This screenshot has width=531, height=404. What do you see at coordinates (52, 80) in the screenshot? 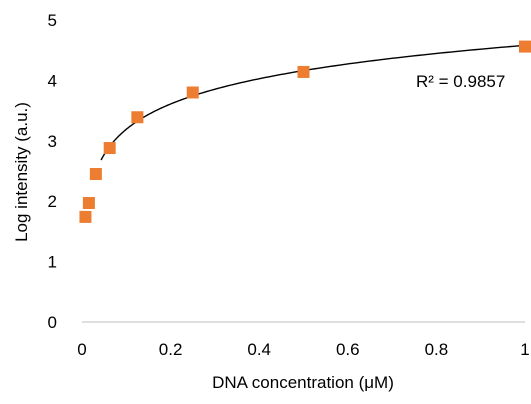
I see `y-tick-label: 4` at bounding box center [52, 80].